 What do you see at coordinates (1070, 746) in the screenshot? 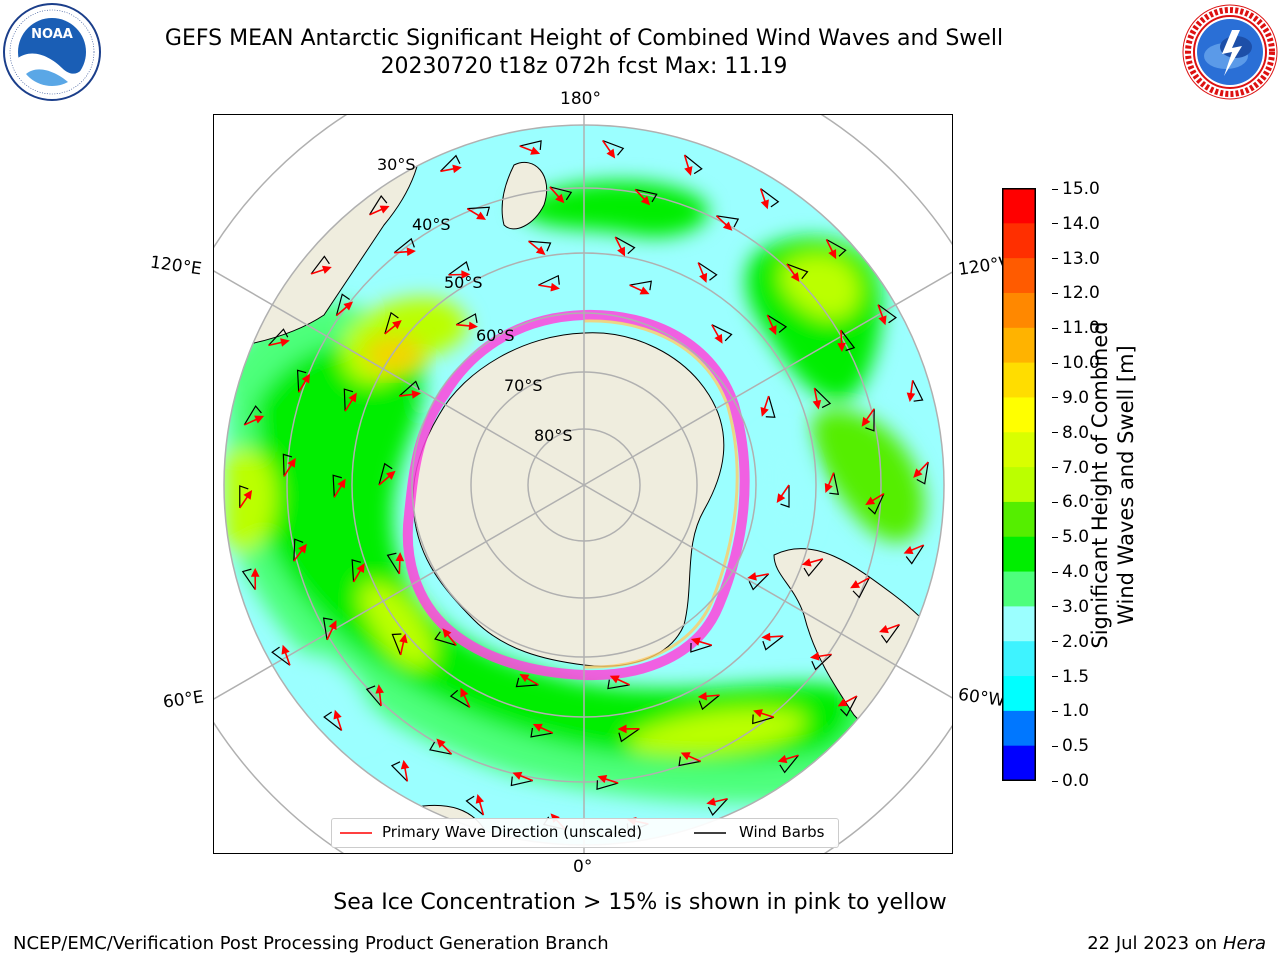
I see `colorbar-tick-label: 0.5` at bounding box center [1070, 746].